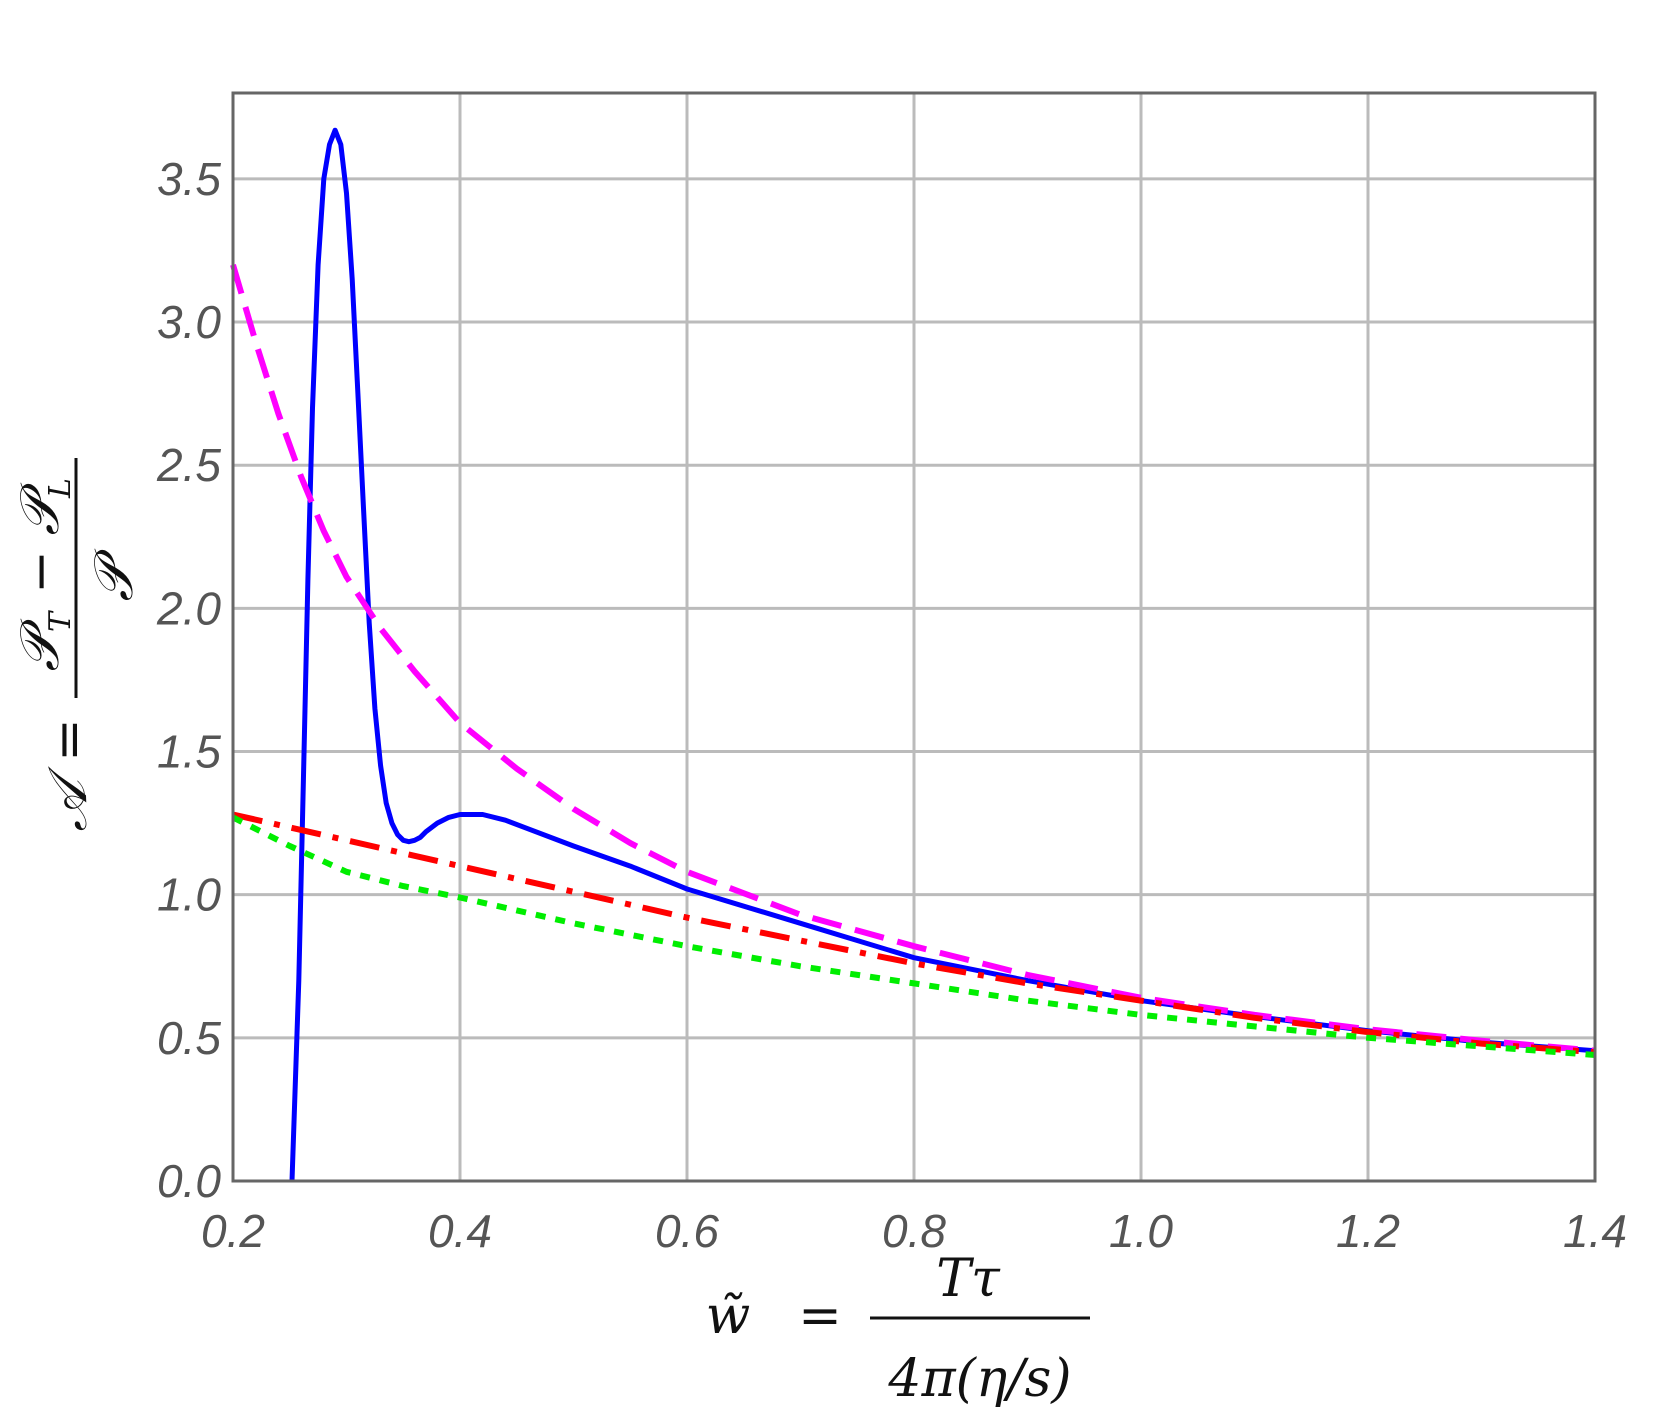 This screenshot has height=1421, width=1667. Describe the element at coordinates (189, 1181) in the screenshot. I see `y-tick-label: 0.0` at that location.